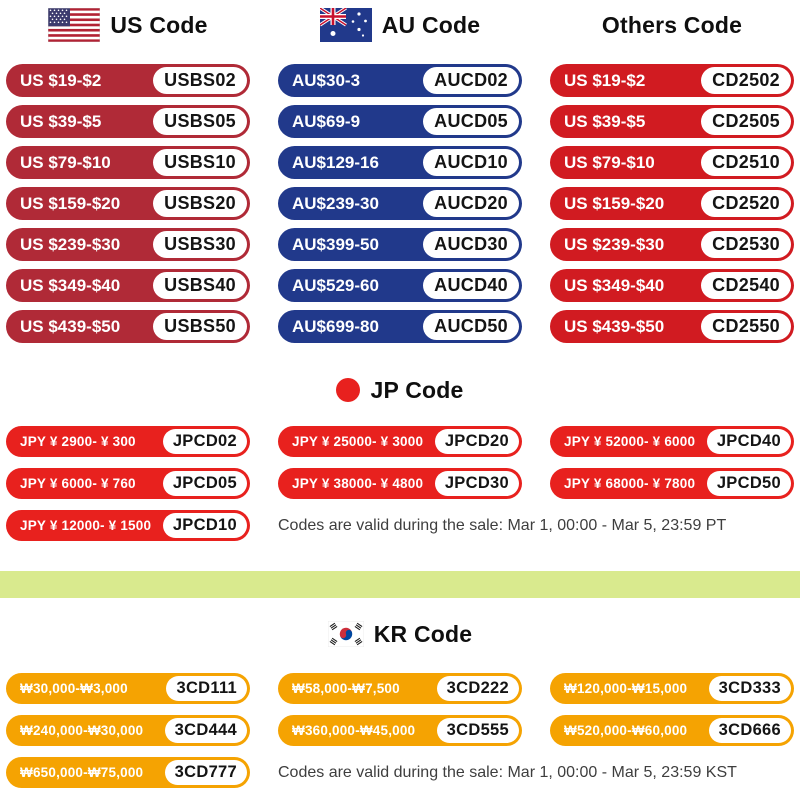 Image resolution: width=800 pixels, height=800 pixels. I want to click on coupon-code: JPCD40, so click(748, 441).